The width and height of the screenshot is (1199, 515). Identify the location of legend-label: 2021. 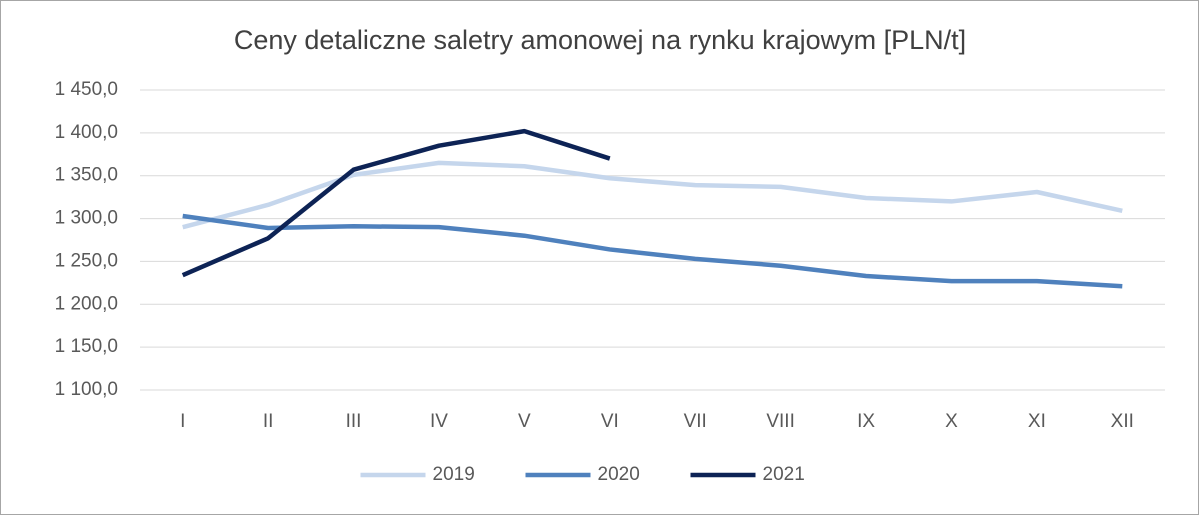
(784, 474).